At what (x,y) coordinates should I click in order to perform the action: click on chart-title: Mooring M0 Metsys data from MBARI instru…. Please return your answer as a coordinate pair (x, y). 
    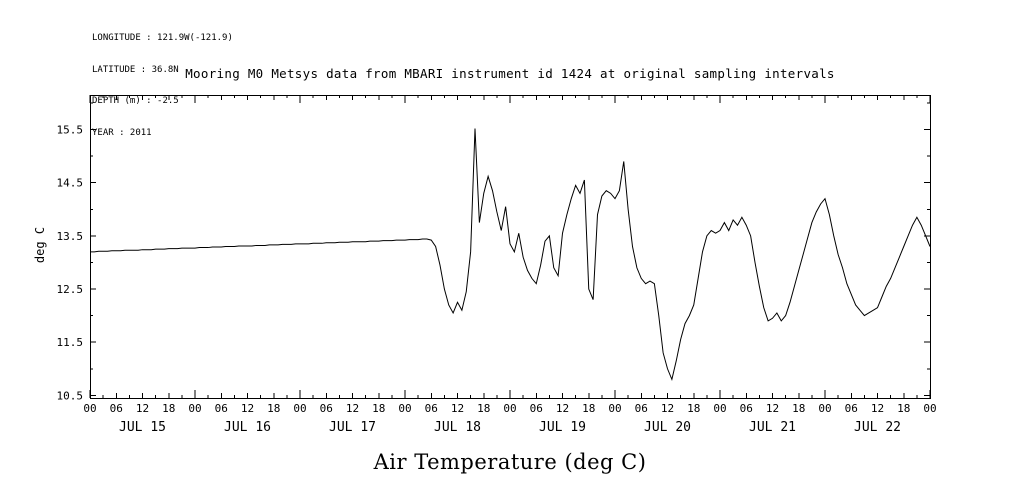
    Looking at the image, I should click on (510, 73).